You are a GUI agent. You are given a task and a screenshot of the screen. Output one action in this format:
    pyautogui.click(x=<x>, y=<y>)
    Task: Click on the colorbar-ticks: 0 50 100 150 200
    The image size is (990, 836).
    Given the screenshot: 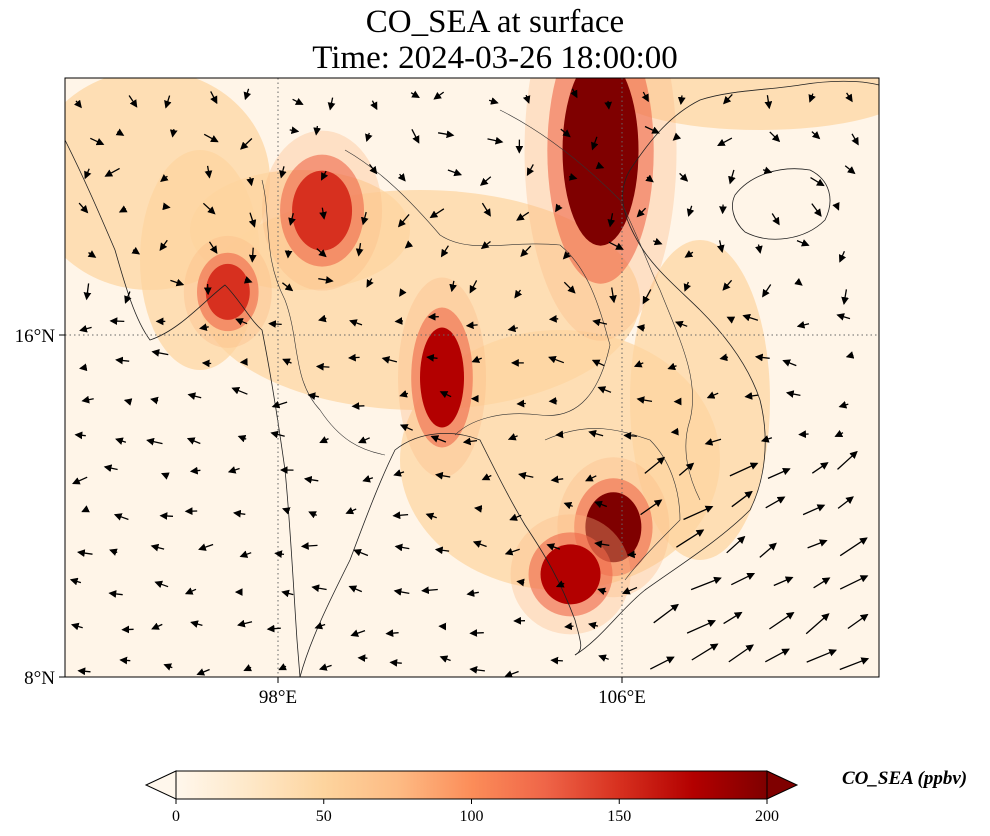 What is the action you would take?
    pyautogui.click(x=475, y=812)
    